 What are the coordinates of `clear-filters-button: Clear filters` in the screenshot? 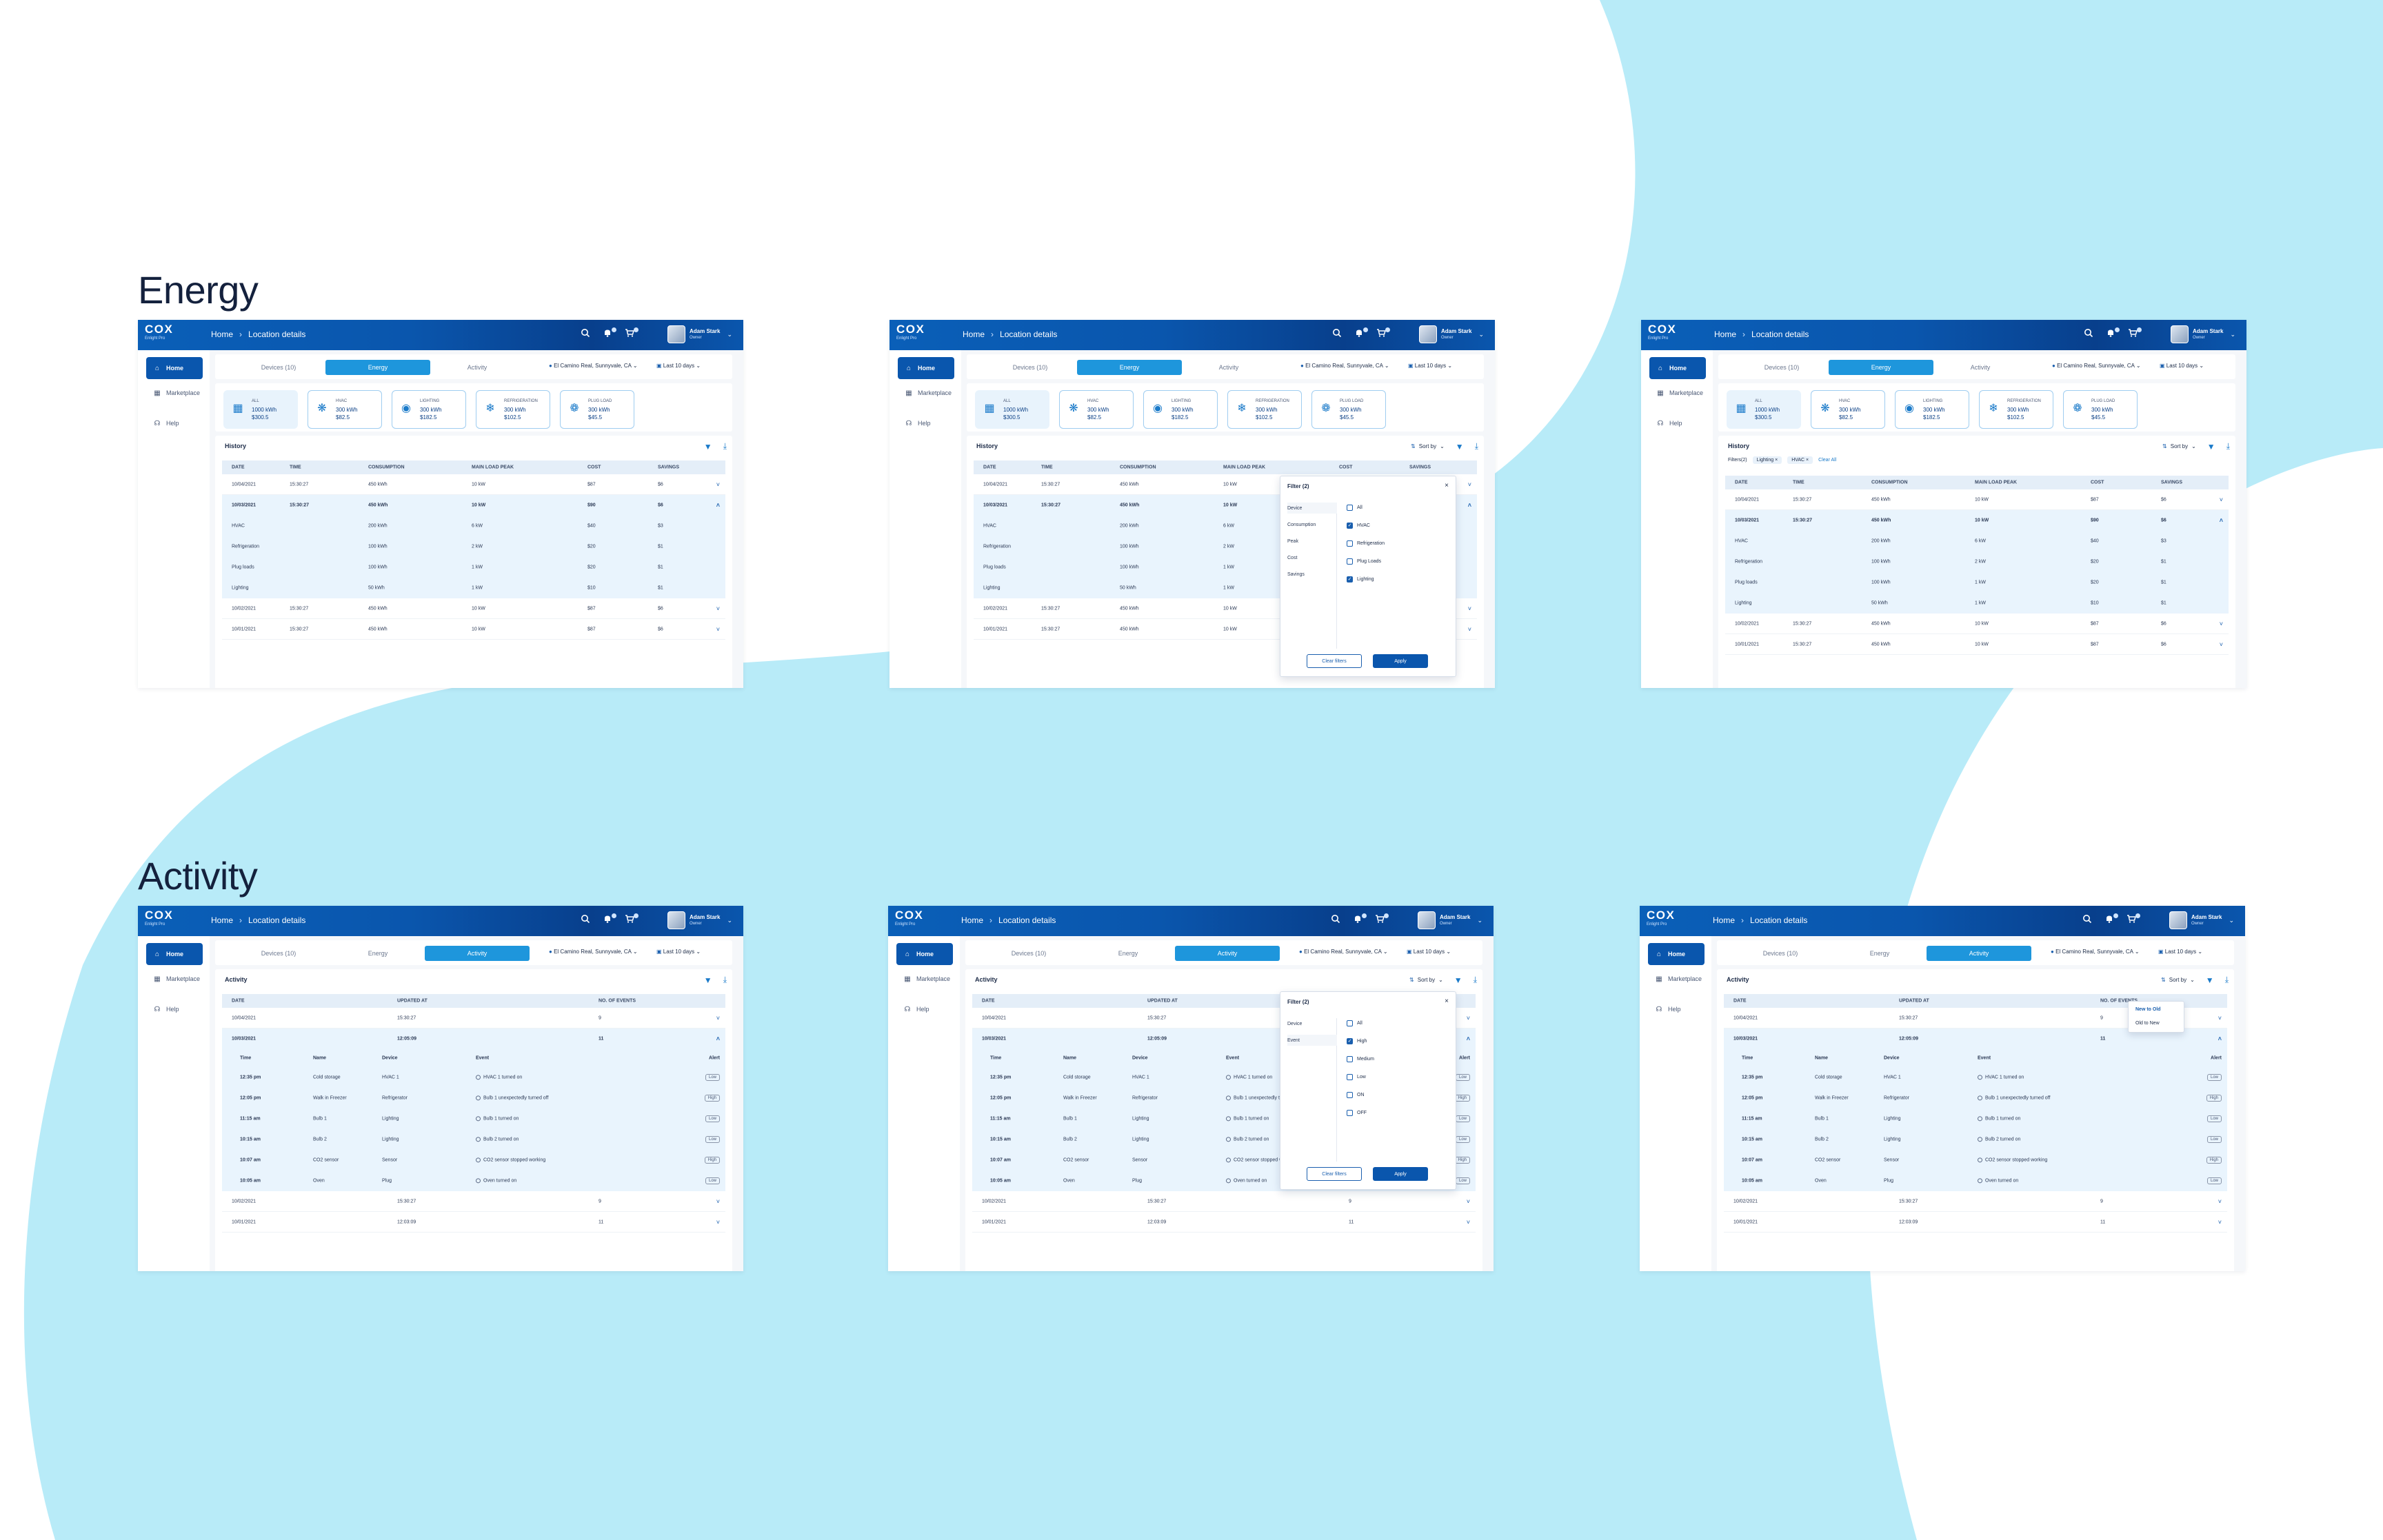 It's located at (1334, 1174).